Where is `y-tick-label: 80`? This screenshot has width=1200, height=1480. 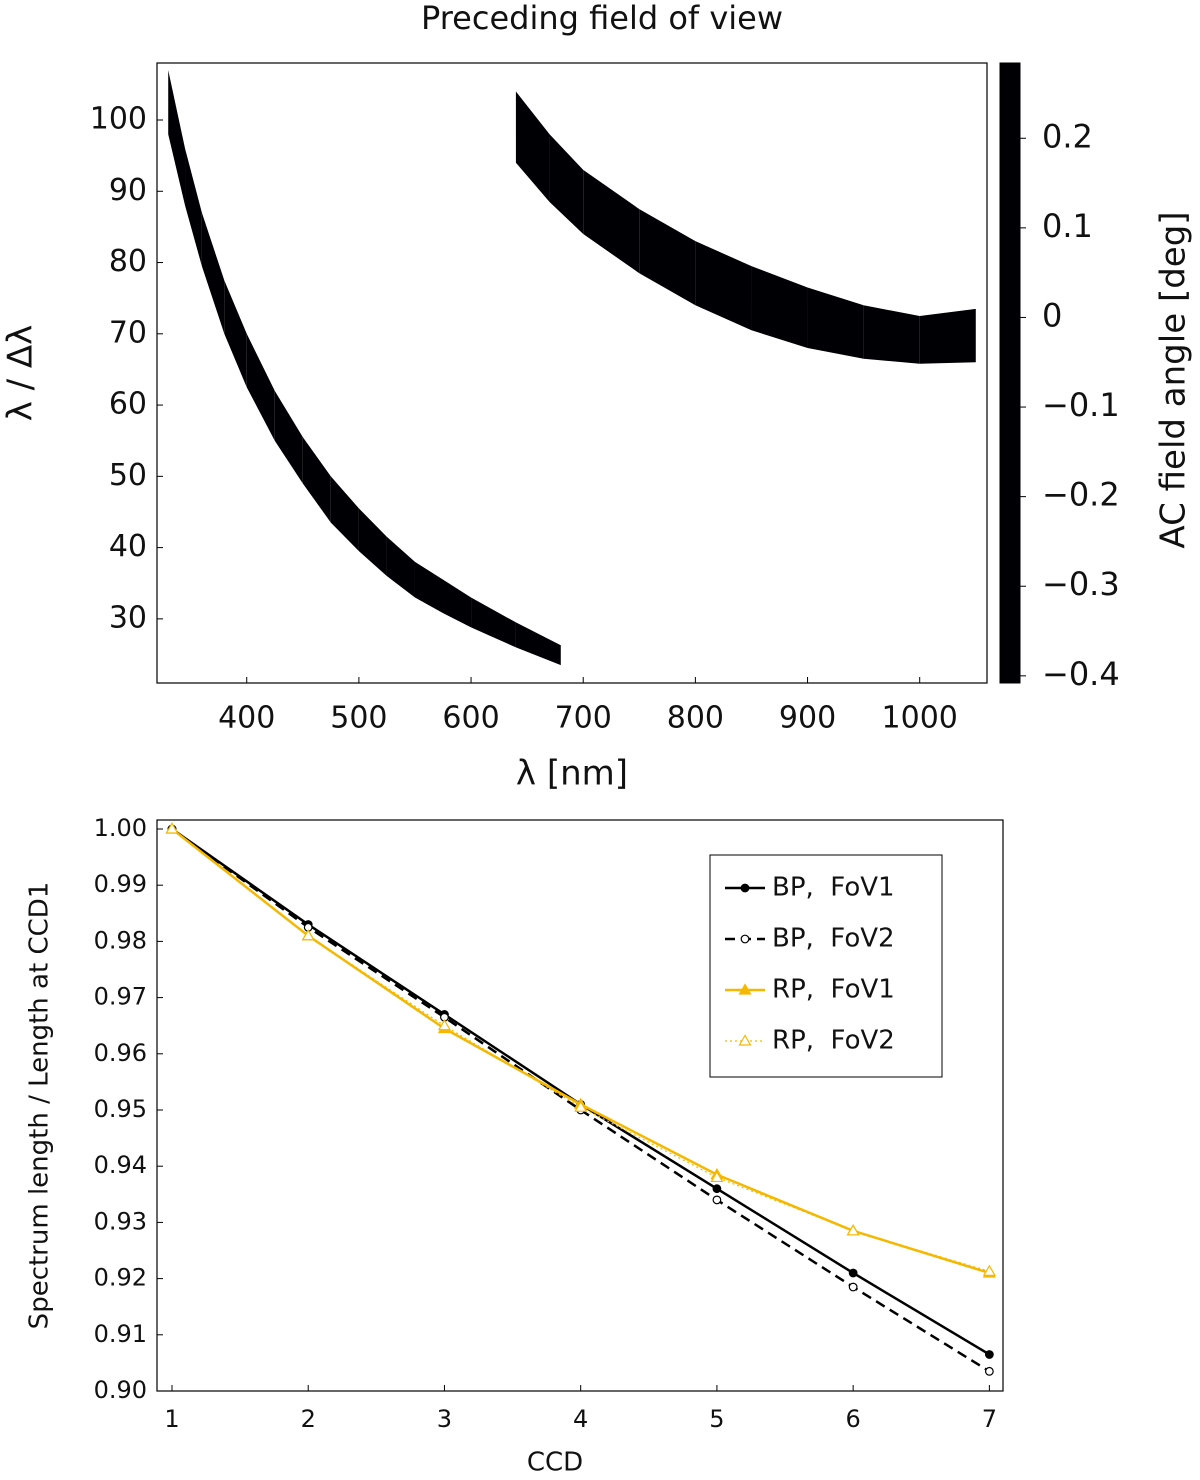
y-tick-label: 80 is located at coordinates (128, 261).